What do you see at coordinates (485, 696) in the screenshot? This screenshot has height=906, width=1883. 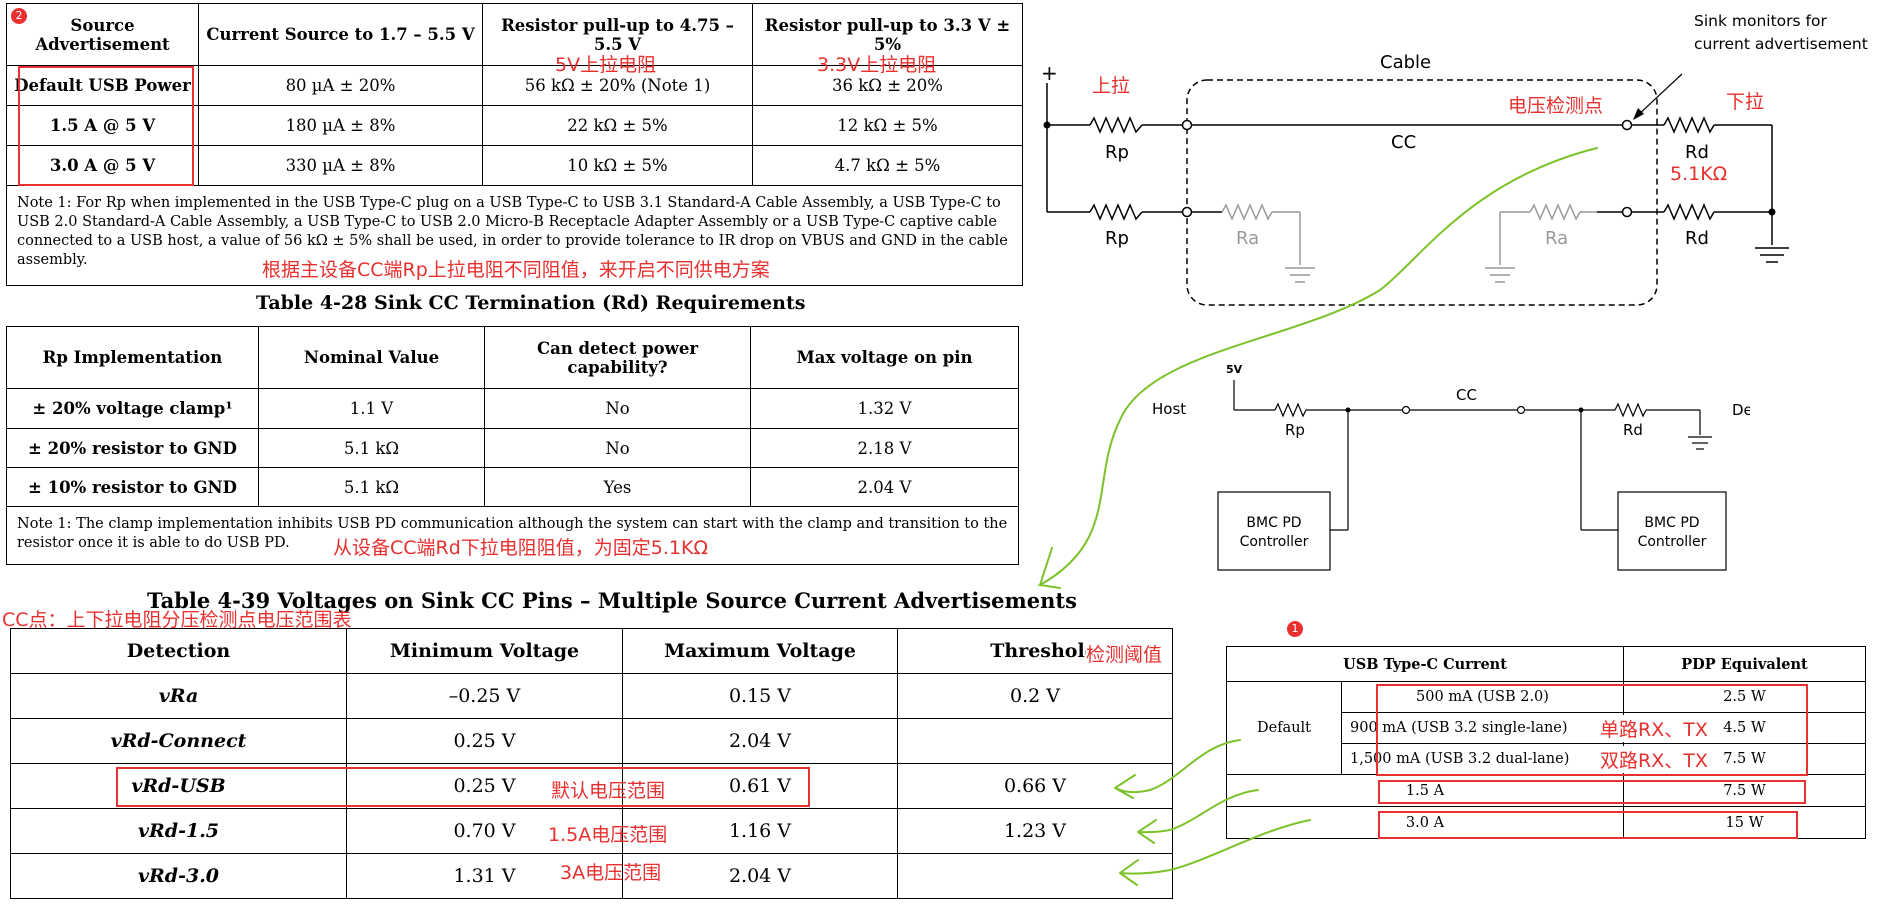 I see `table-cell: –0.25 V` at bounding box center [485, 696].